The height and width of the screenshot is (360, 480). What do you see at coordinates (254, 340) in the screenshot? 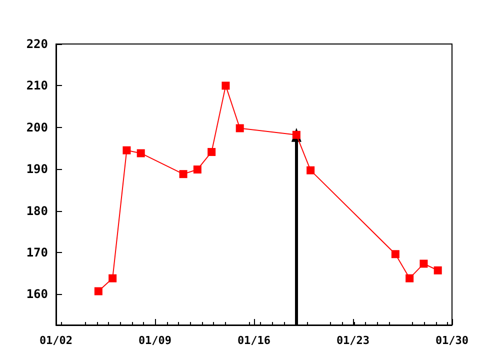
I see `x-tick-label: 01/16` at bounding box center [254, 340].